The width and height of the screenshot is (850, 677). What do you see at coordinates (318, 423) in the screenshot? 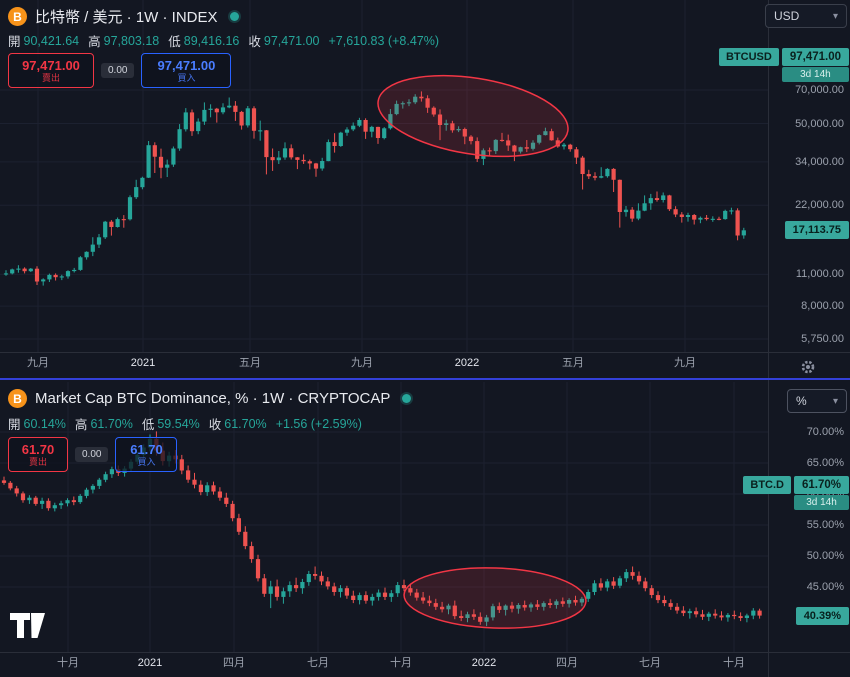
I see `change-value: +1.56 (+2.59%)` at bounding box center [318, 423].